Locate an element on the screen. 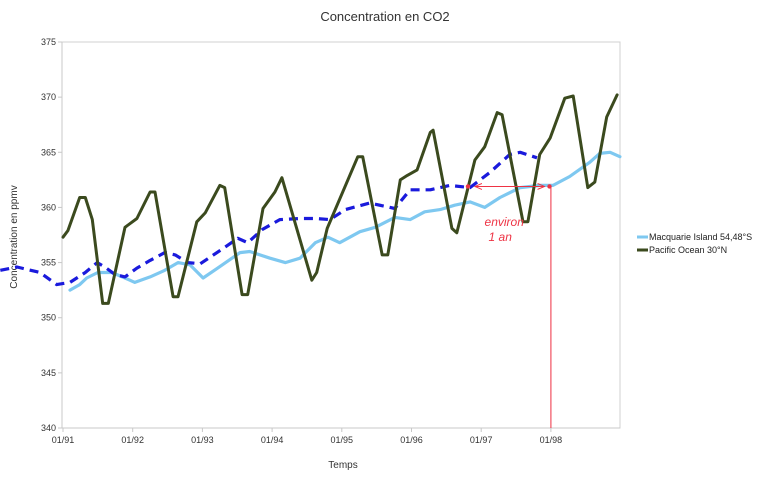  y-tick-label: 355 is located at coordinates (48, 263).